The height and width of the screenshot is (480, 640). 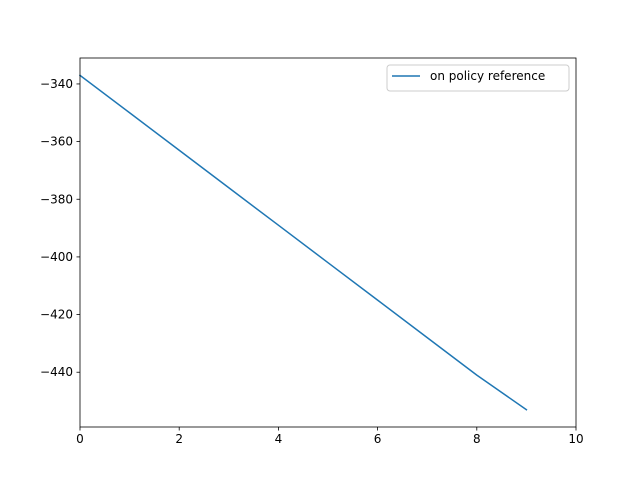 I want to click on legend-box, so click(x=478, y=78).